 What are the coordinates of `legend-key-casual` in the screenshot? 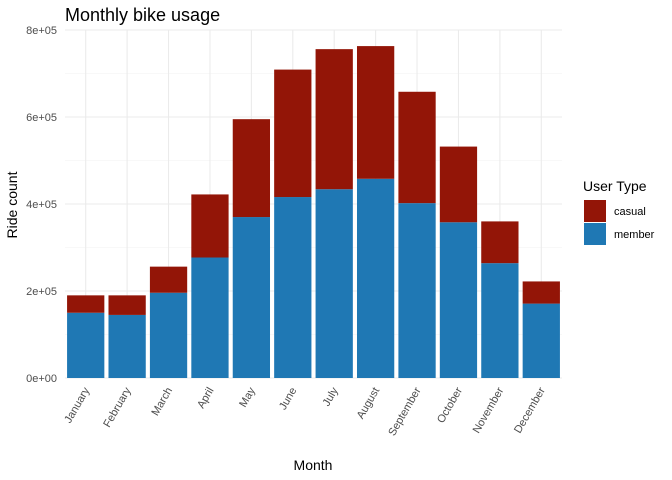 It's located at (595, 211).